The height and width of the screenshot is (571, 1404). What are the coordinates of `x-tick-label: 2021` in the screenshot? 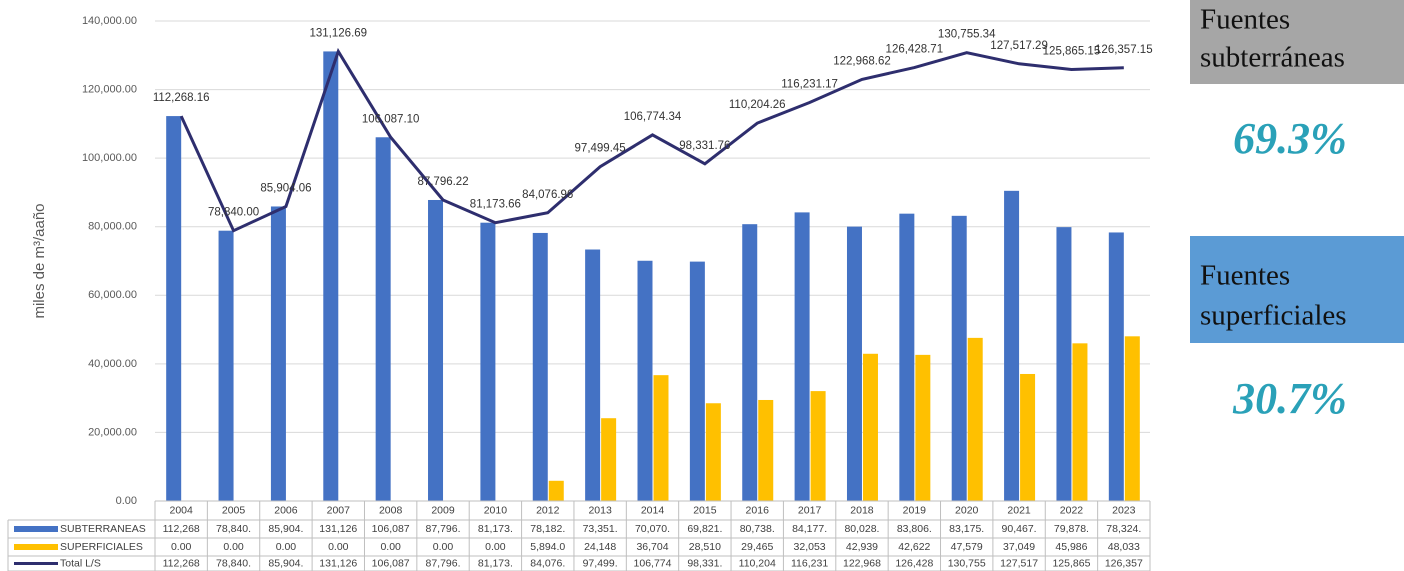 It's located at (1019, 510).